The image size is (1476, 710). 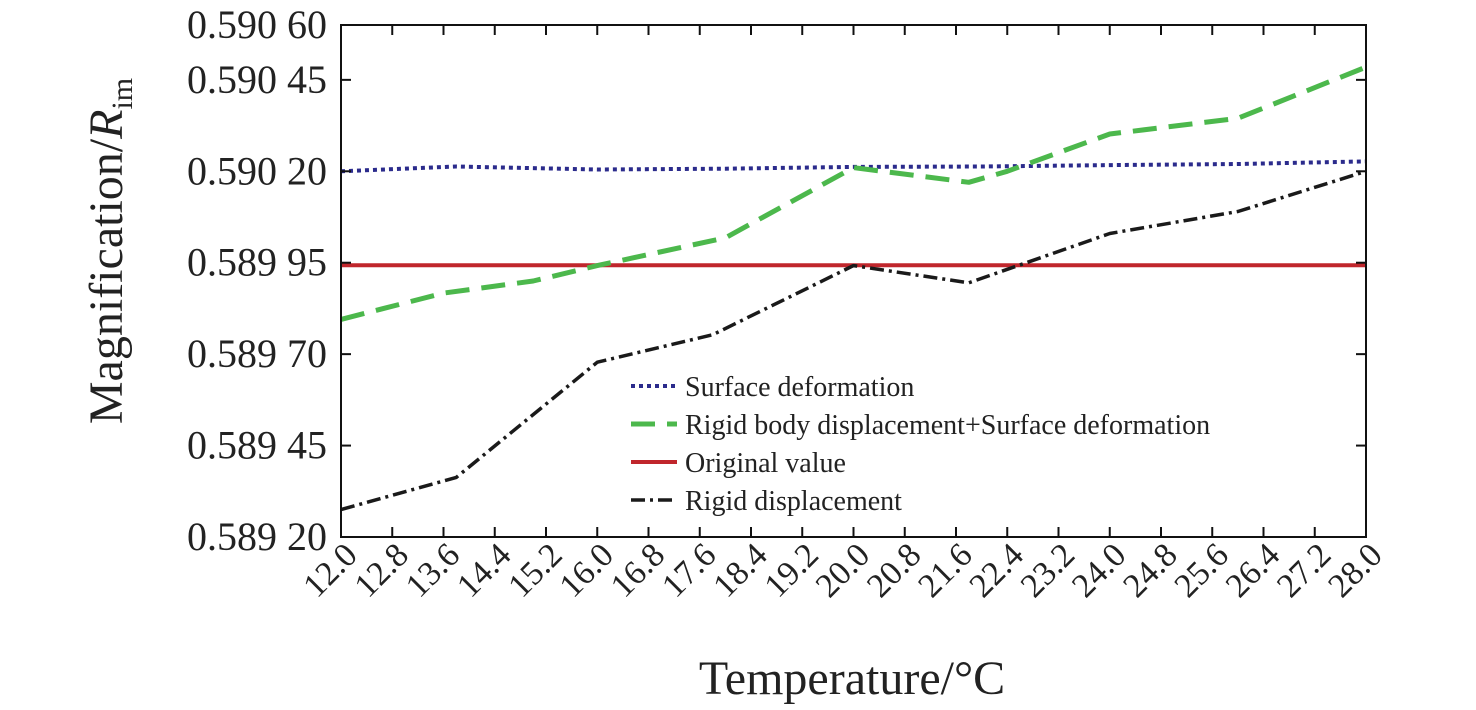 I want to click on x-tick-label: 28.0, so click(x=1355, y=570).